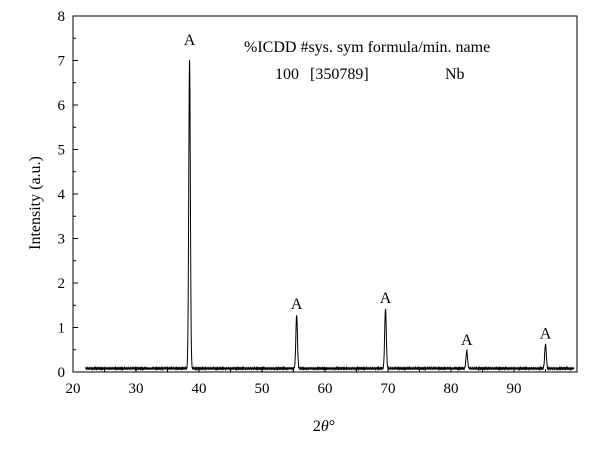 The height and width of the screenshot is (459, 600). Describe the element at coordinates (332, 426) in the screenshot. I see `x-axis-label-degree: °` at that location.